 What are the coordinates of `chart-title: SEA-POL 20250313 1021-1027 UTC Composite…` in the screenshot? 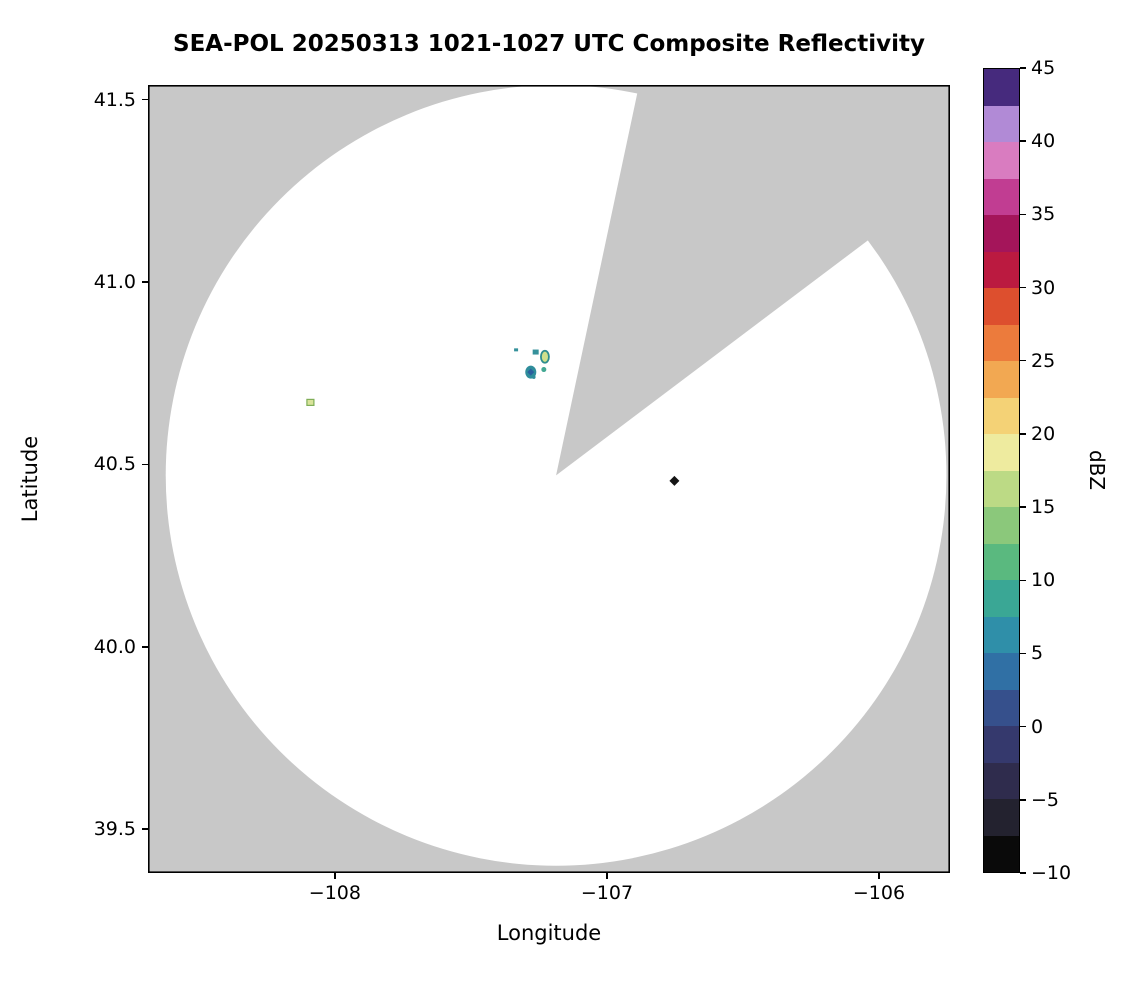 It's located at (549, 44).